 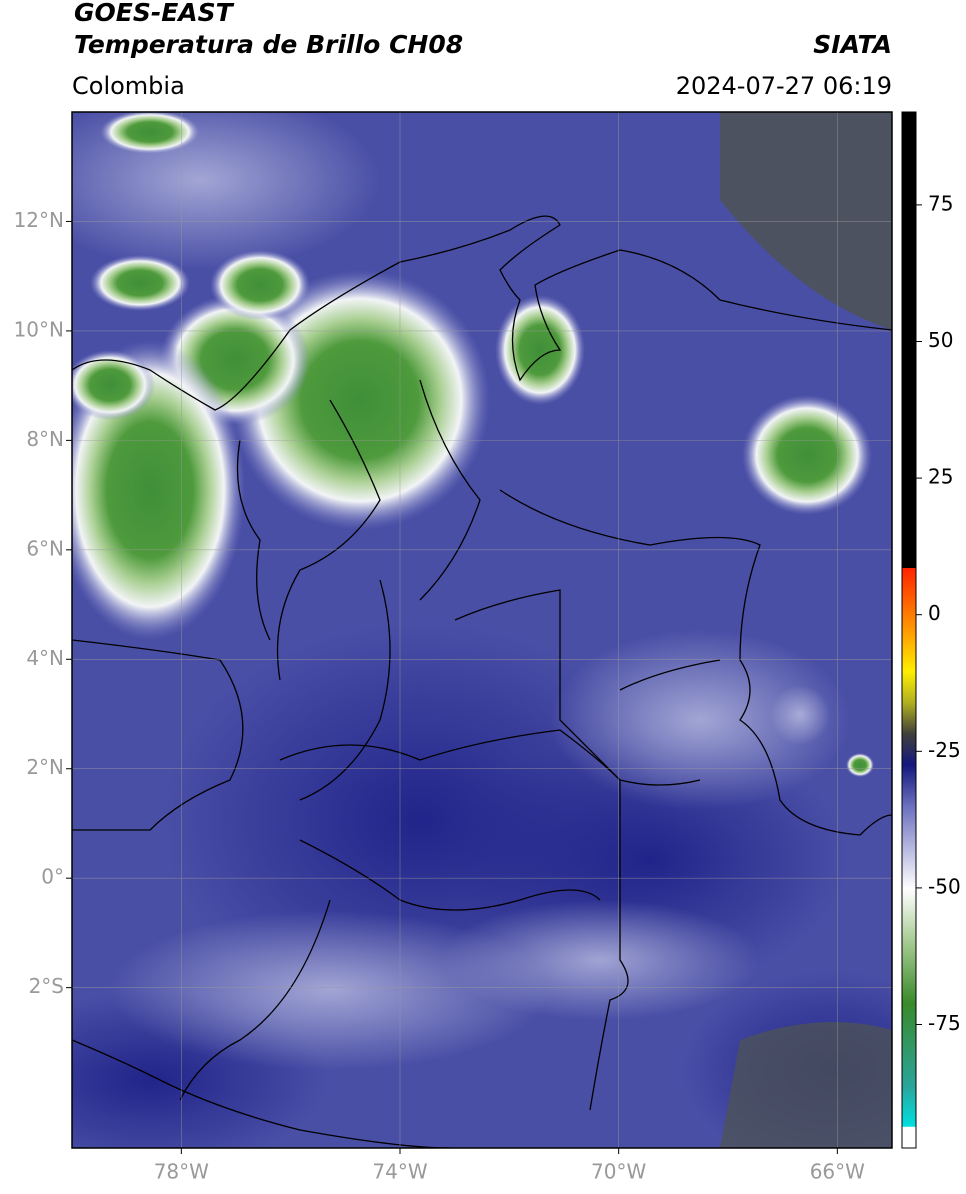 What do you see at coordinates (940, 477) in the screenshot?
I see `colorbar-tick-label: 25` at bounding box center [940, 477].